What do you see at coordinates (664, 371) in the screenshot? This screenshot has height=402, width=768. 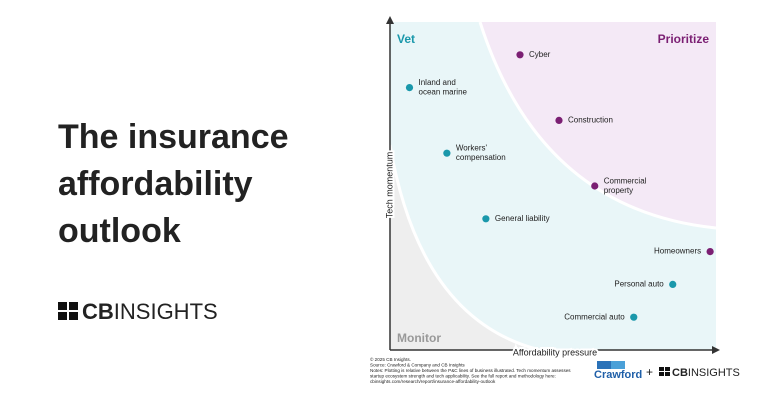 I see `brand-icon-small` at bounding box center [664, 371].